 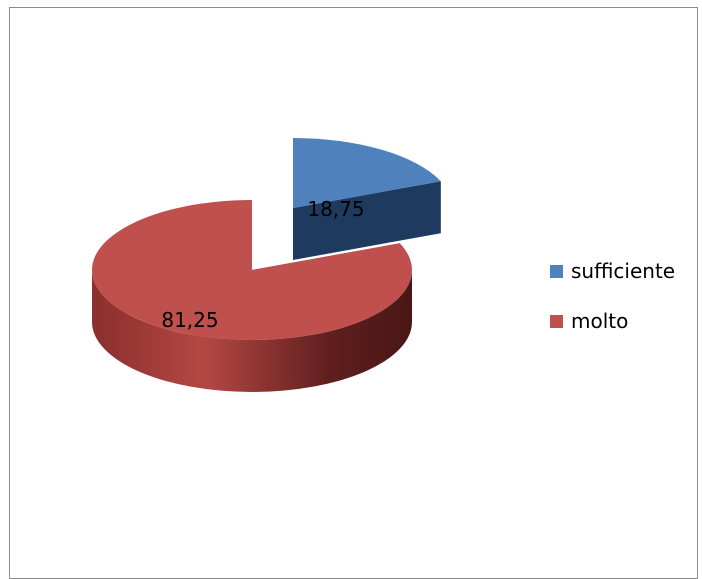 What do you see at coordinates (367, 173) in the screenshot?
I see `slice-sufficiente` at bounding box center [367, 173].